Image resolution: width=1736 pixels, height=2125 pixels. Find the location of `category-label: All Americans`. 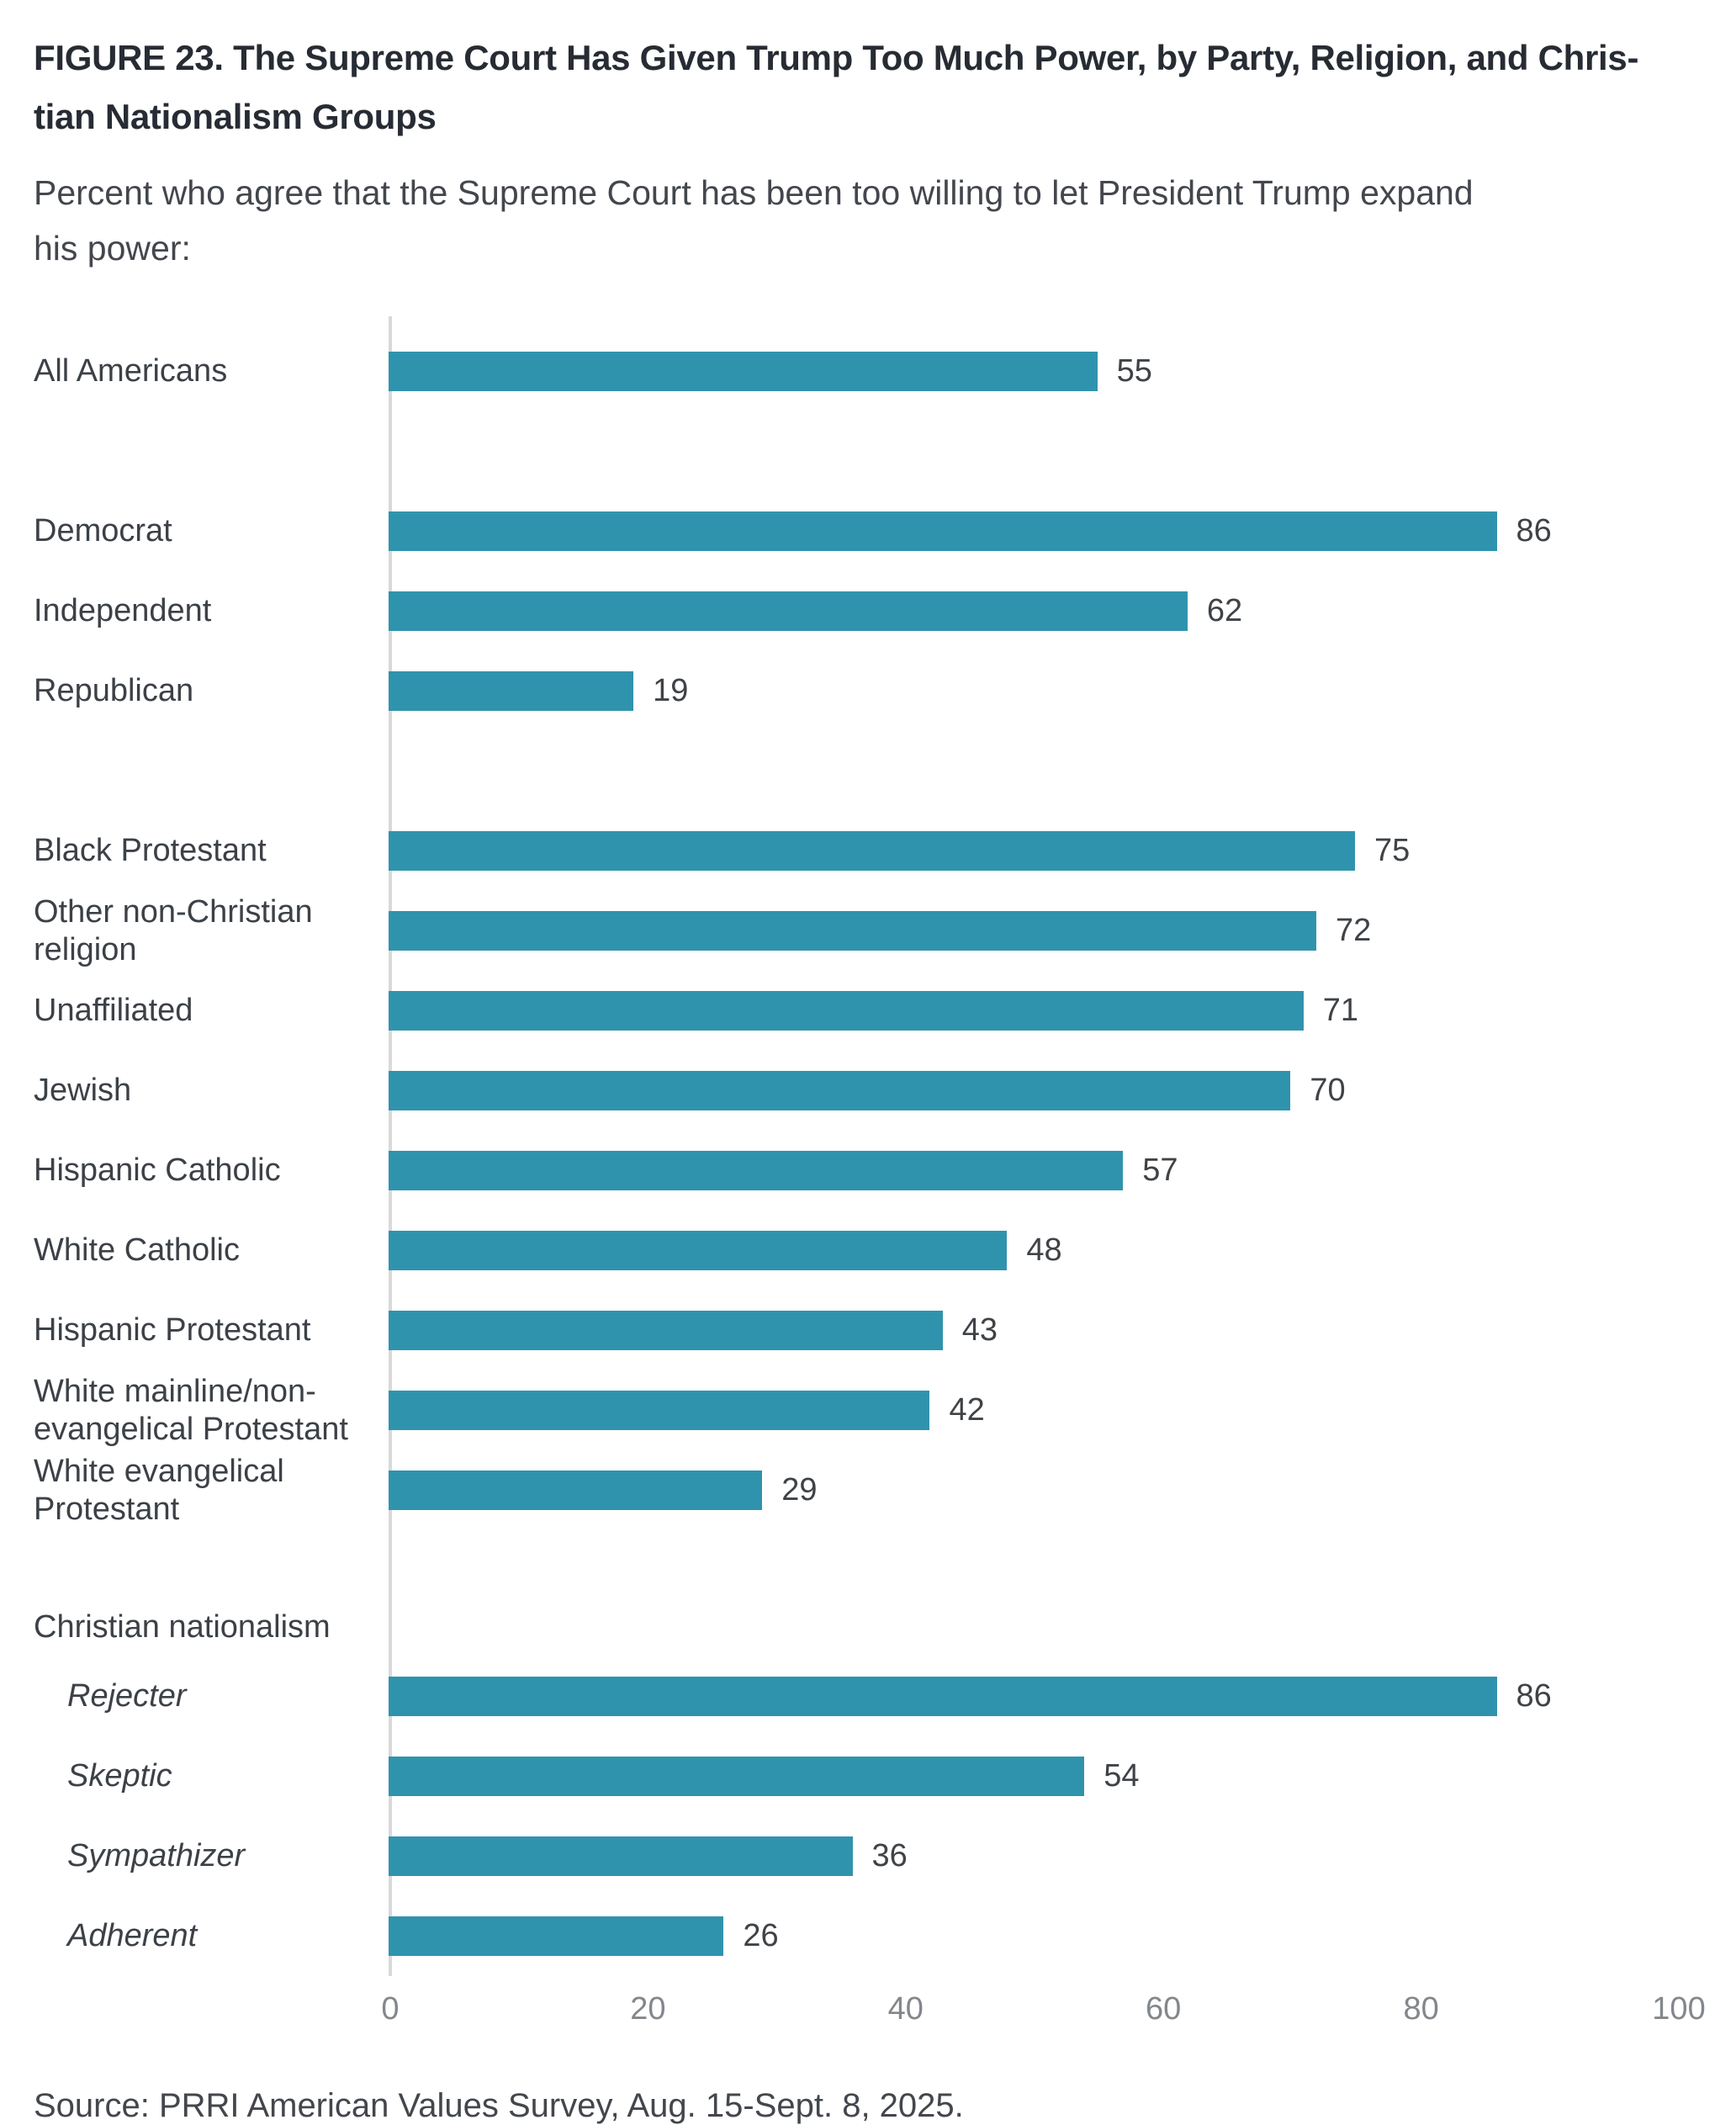

category-label: All Americans is located at coordinates (131, 371).